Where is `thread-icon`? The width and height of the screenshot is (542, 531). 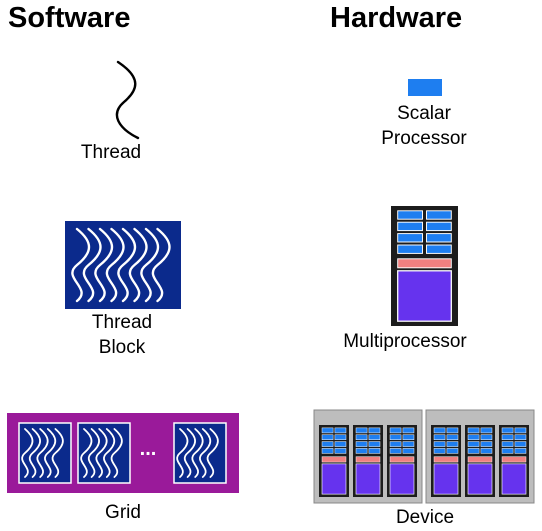
thread-icon is located at coordinates (127, 100).